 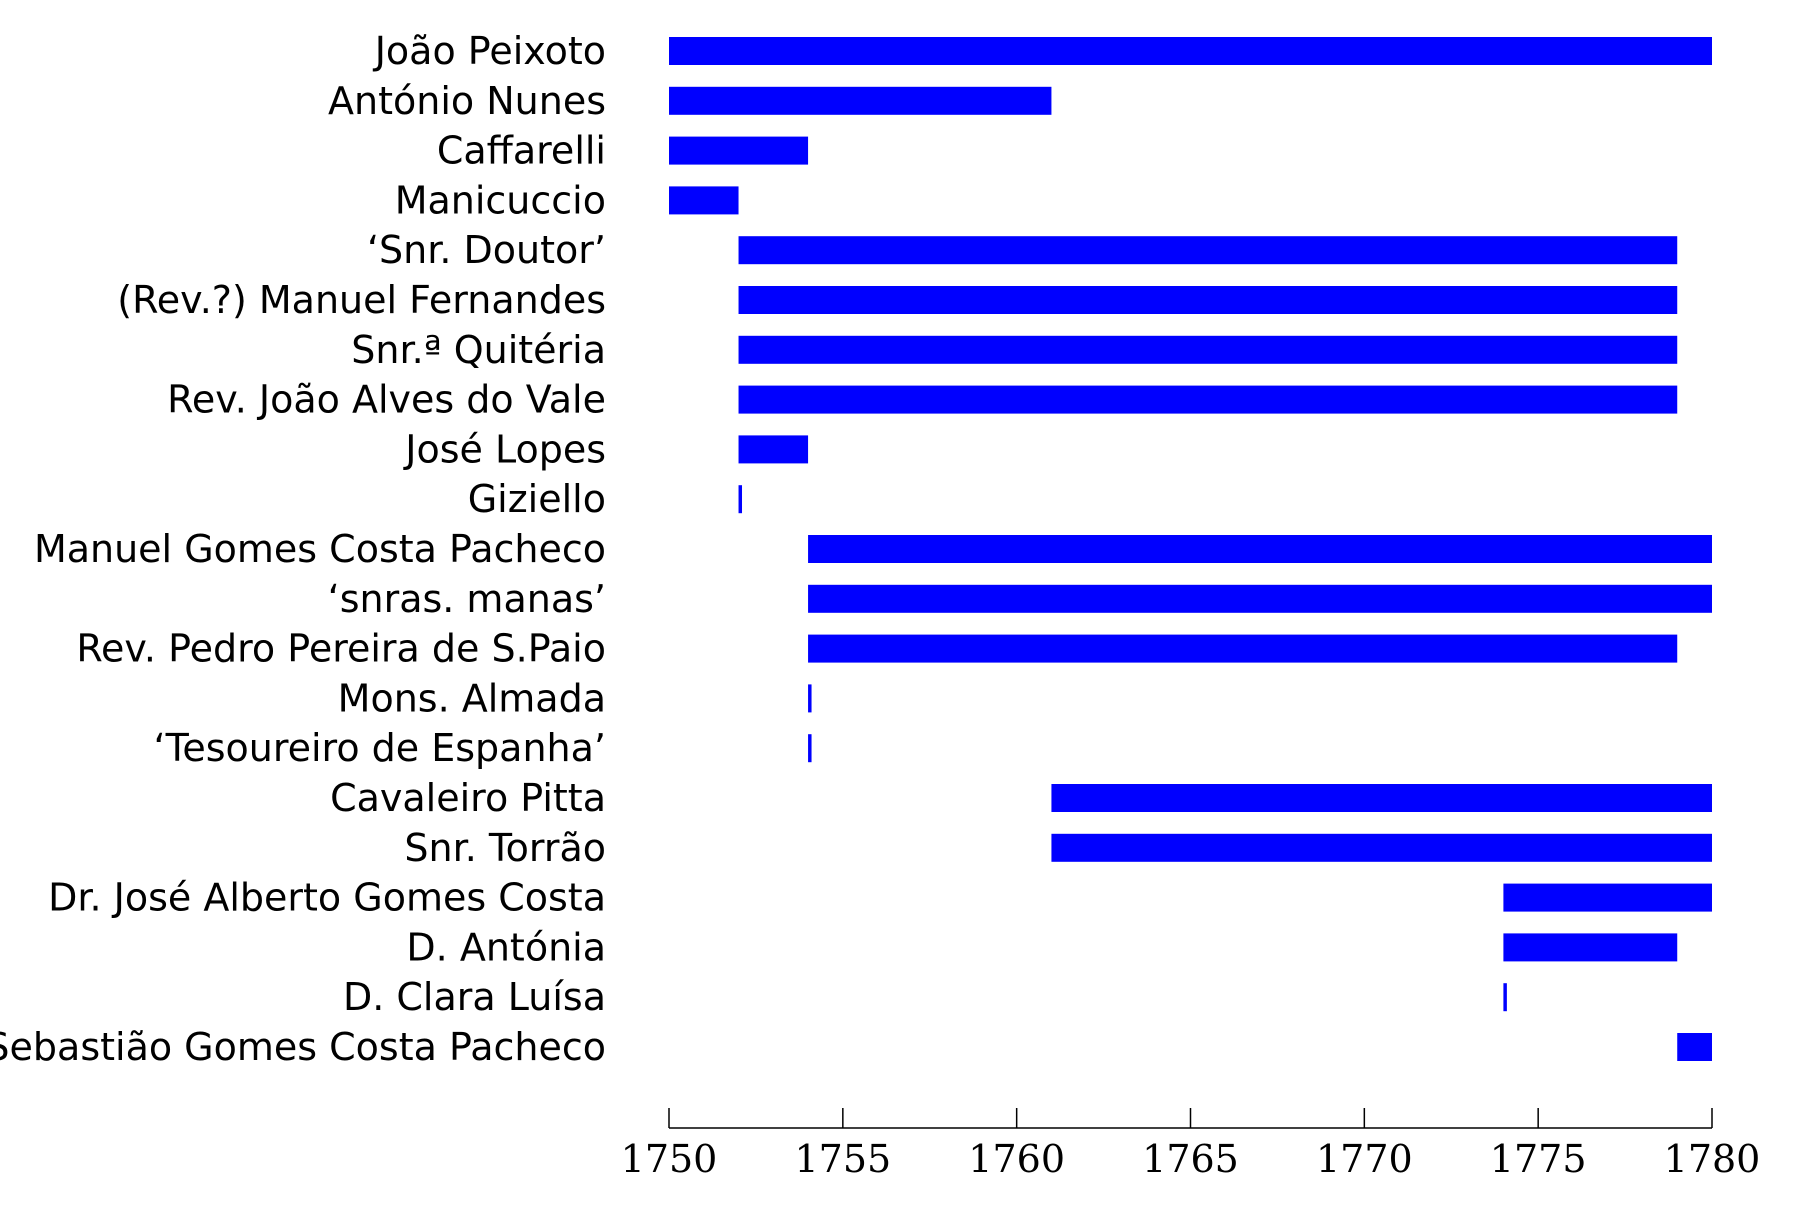 I want to click on category-label: António Nunes, so click(x=467, y=101).